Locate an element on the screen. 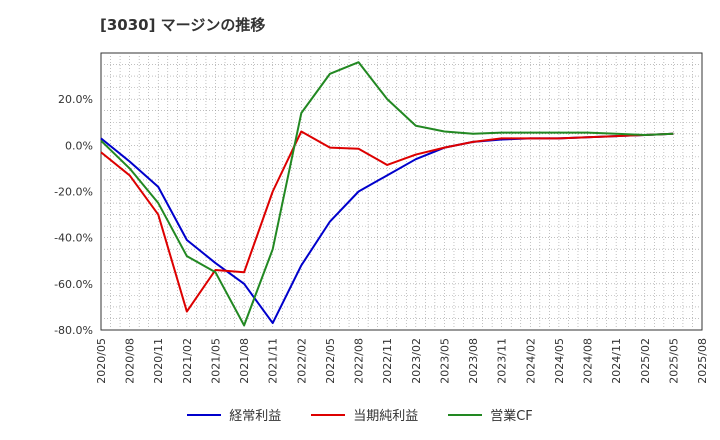 The height and width of the screenshot is (440, 720). x-tick-label: 2022/05 is located at coordinates (330, 361).